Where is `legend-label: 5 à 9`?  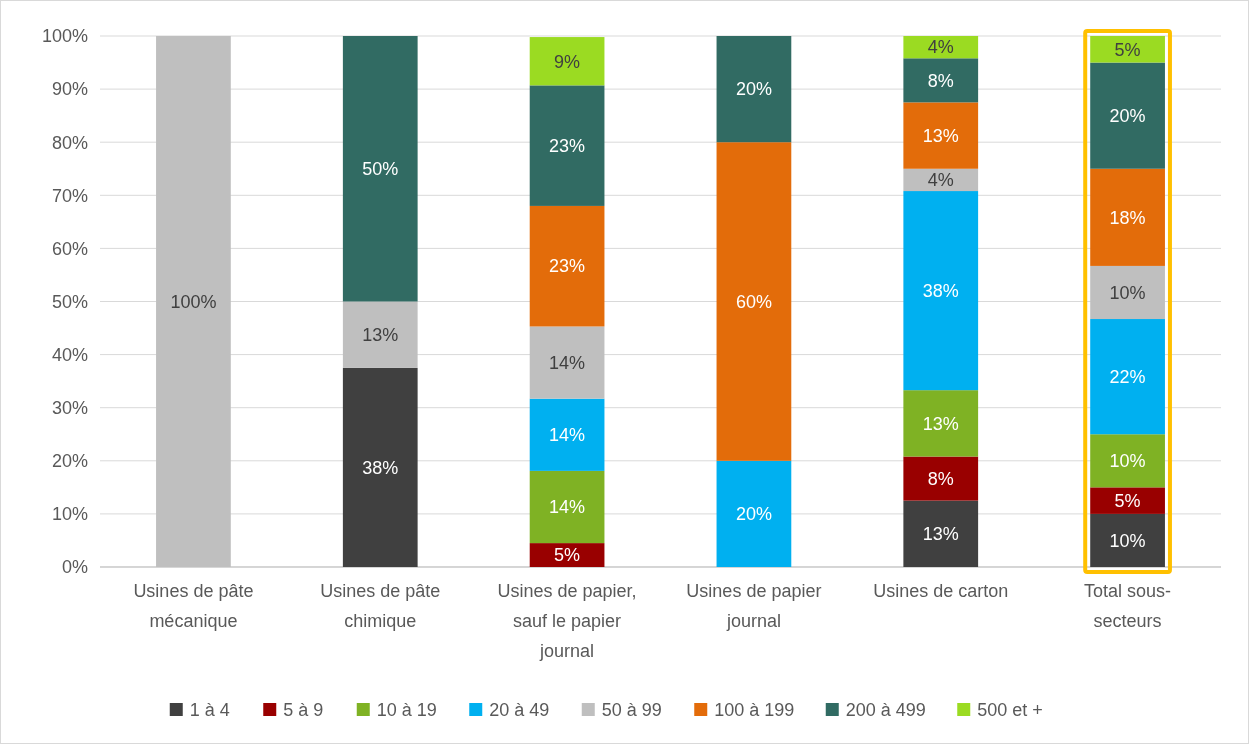
legend-label: 5 à 9 is located at coordinates (303, 710).